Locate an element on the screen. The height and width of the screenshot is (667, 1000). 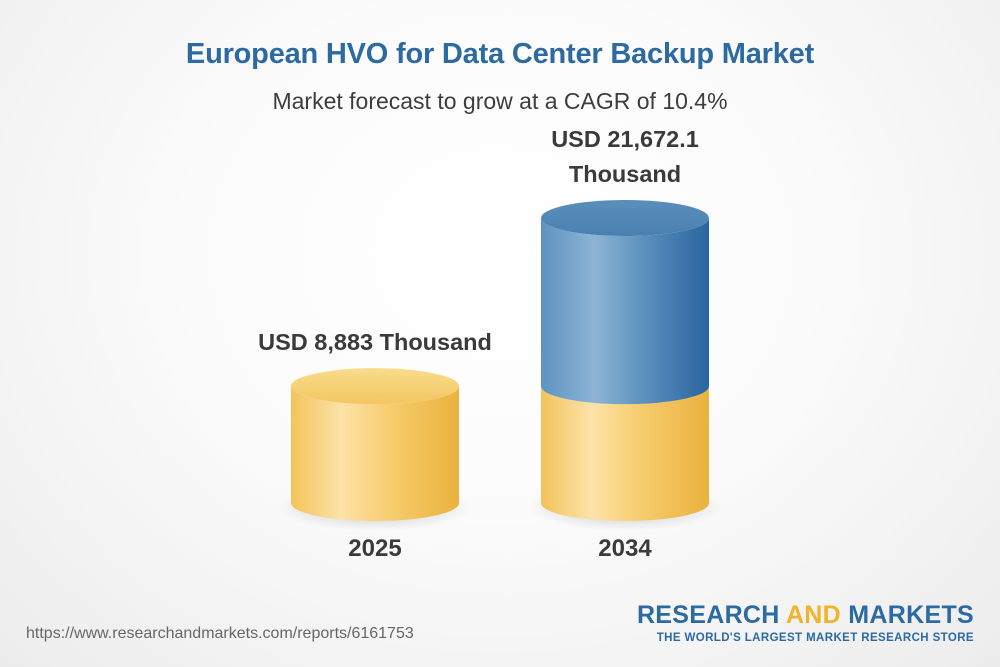
bar-growth-segment is located at coordinates (625, 311).